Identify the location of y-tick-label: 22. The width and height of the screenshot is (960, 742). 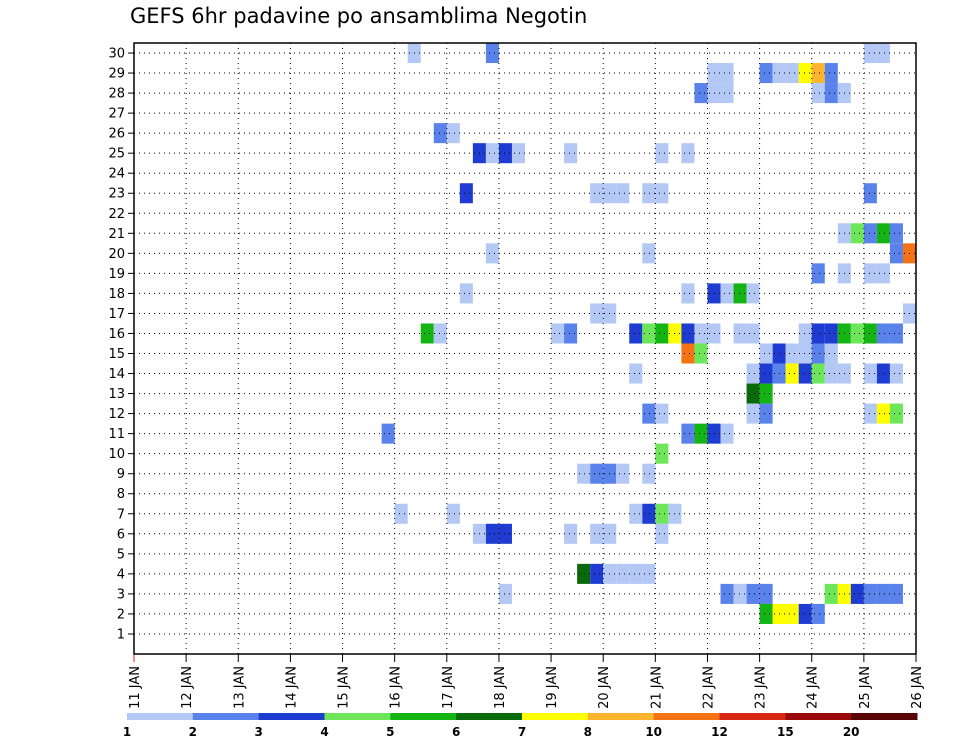
(116, 214).